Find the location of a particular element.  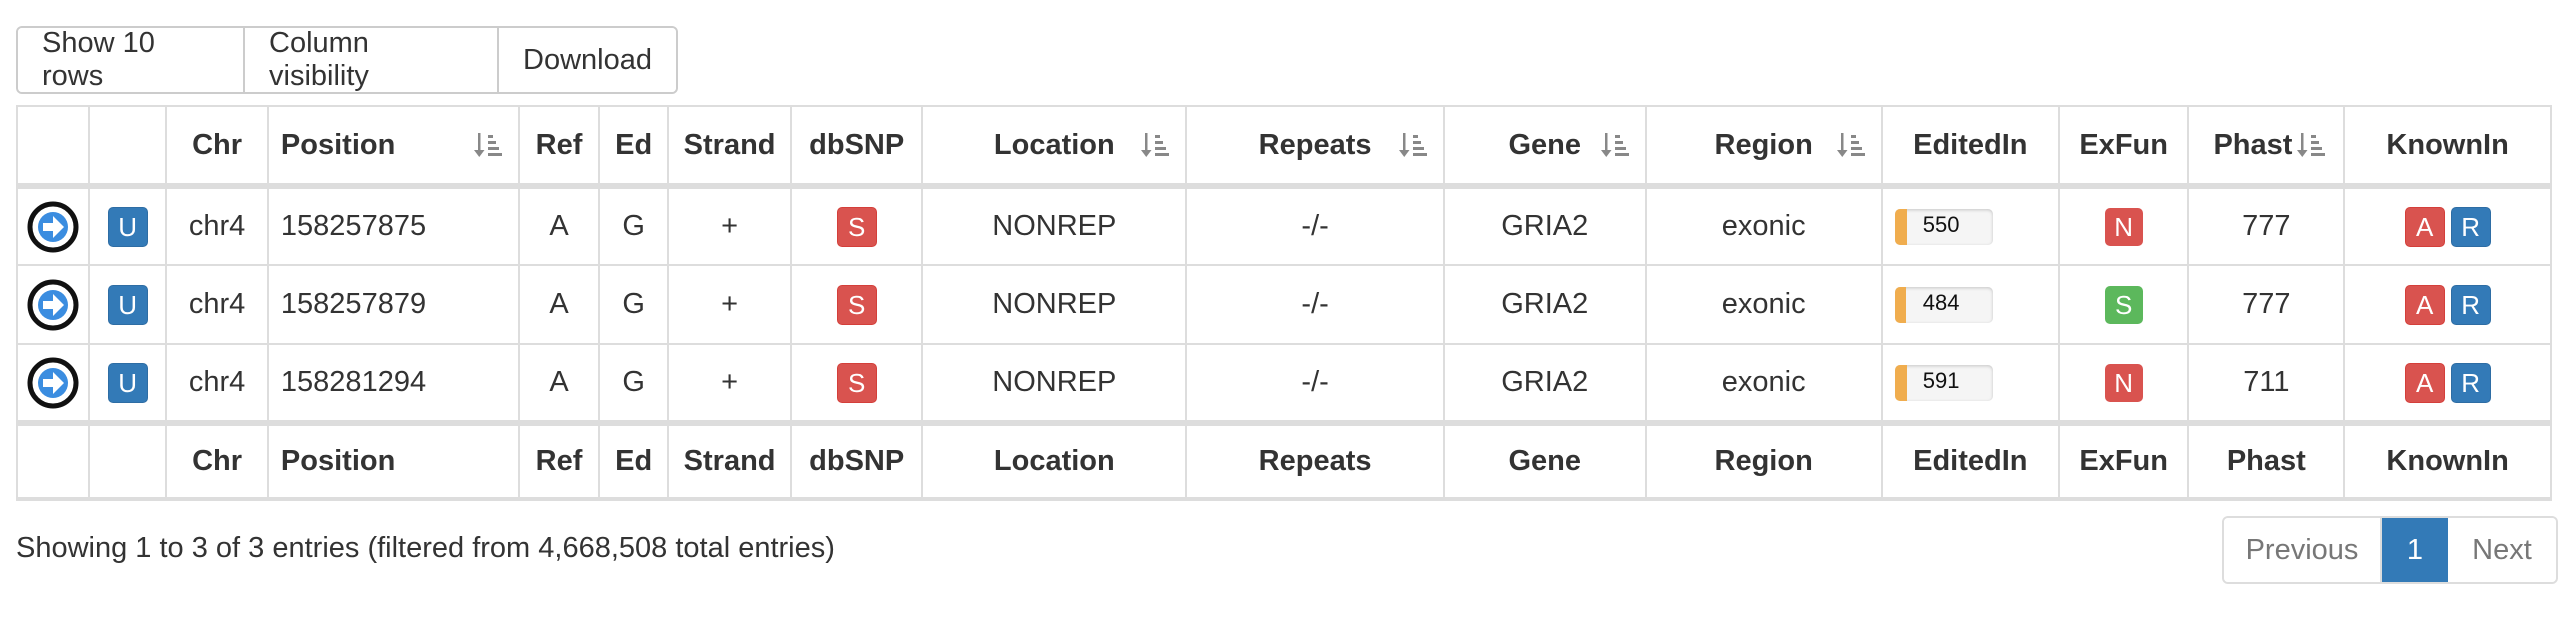

header-dbsnp: dbSNP is located at coordinates (857, 147).